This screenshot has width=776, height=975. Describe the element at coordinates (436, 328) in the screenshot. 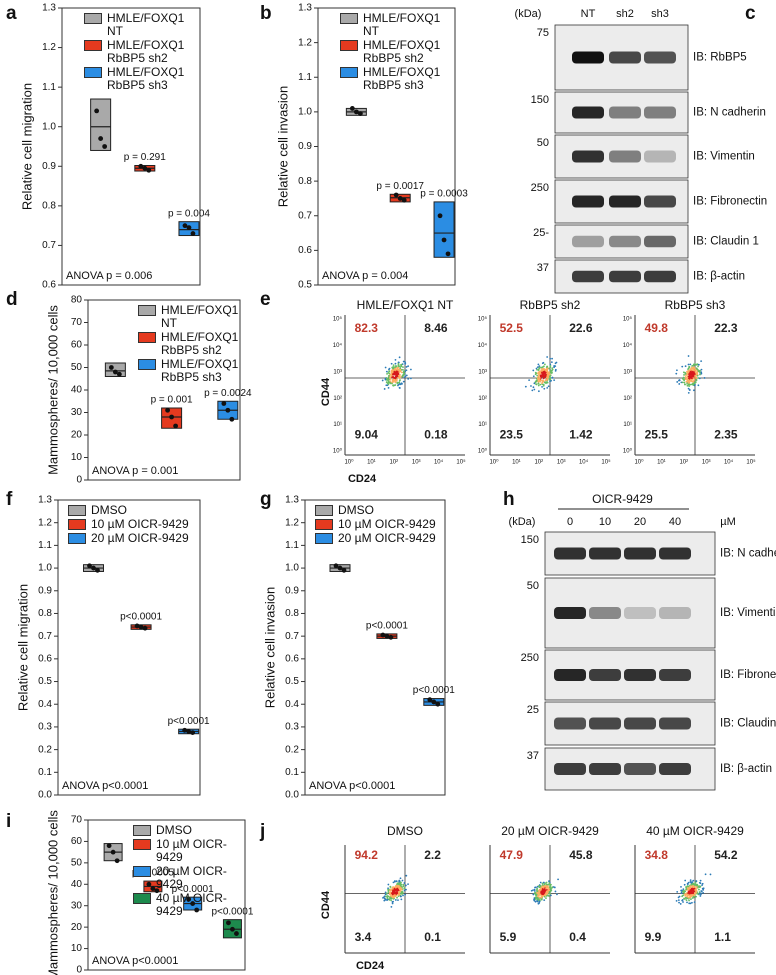

I see `quadrant-percent: 8.46` at that location.